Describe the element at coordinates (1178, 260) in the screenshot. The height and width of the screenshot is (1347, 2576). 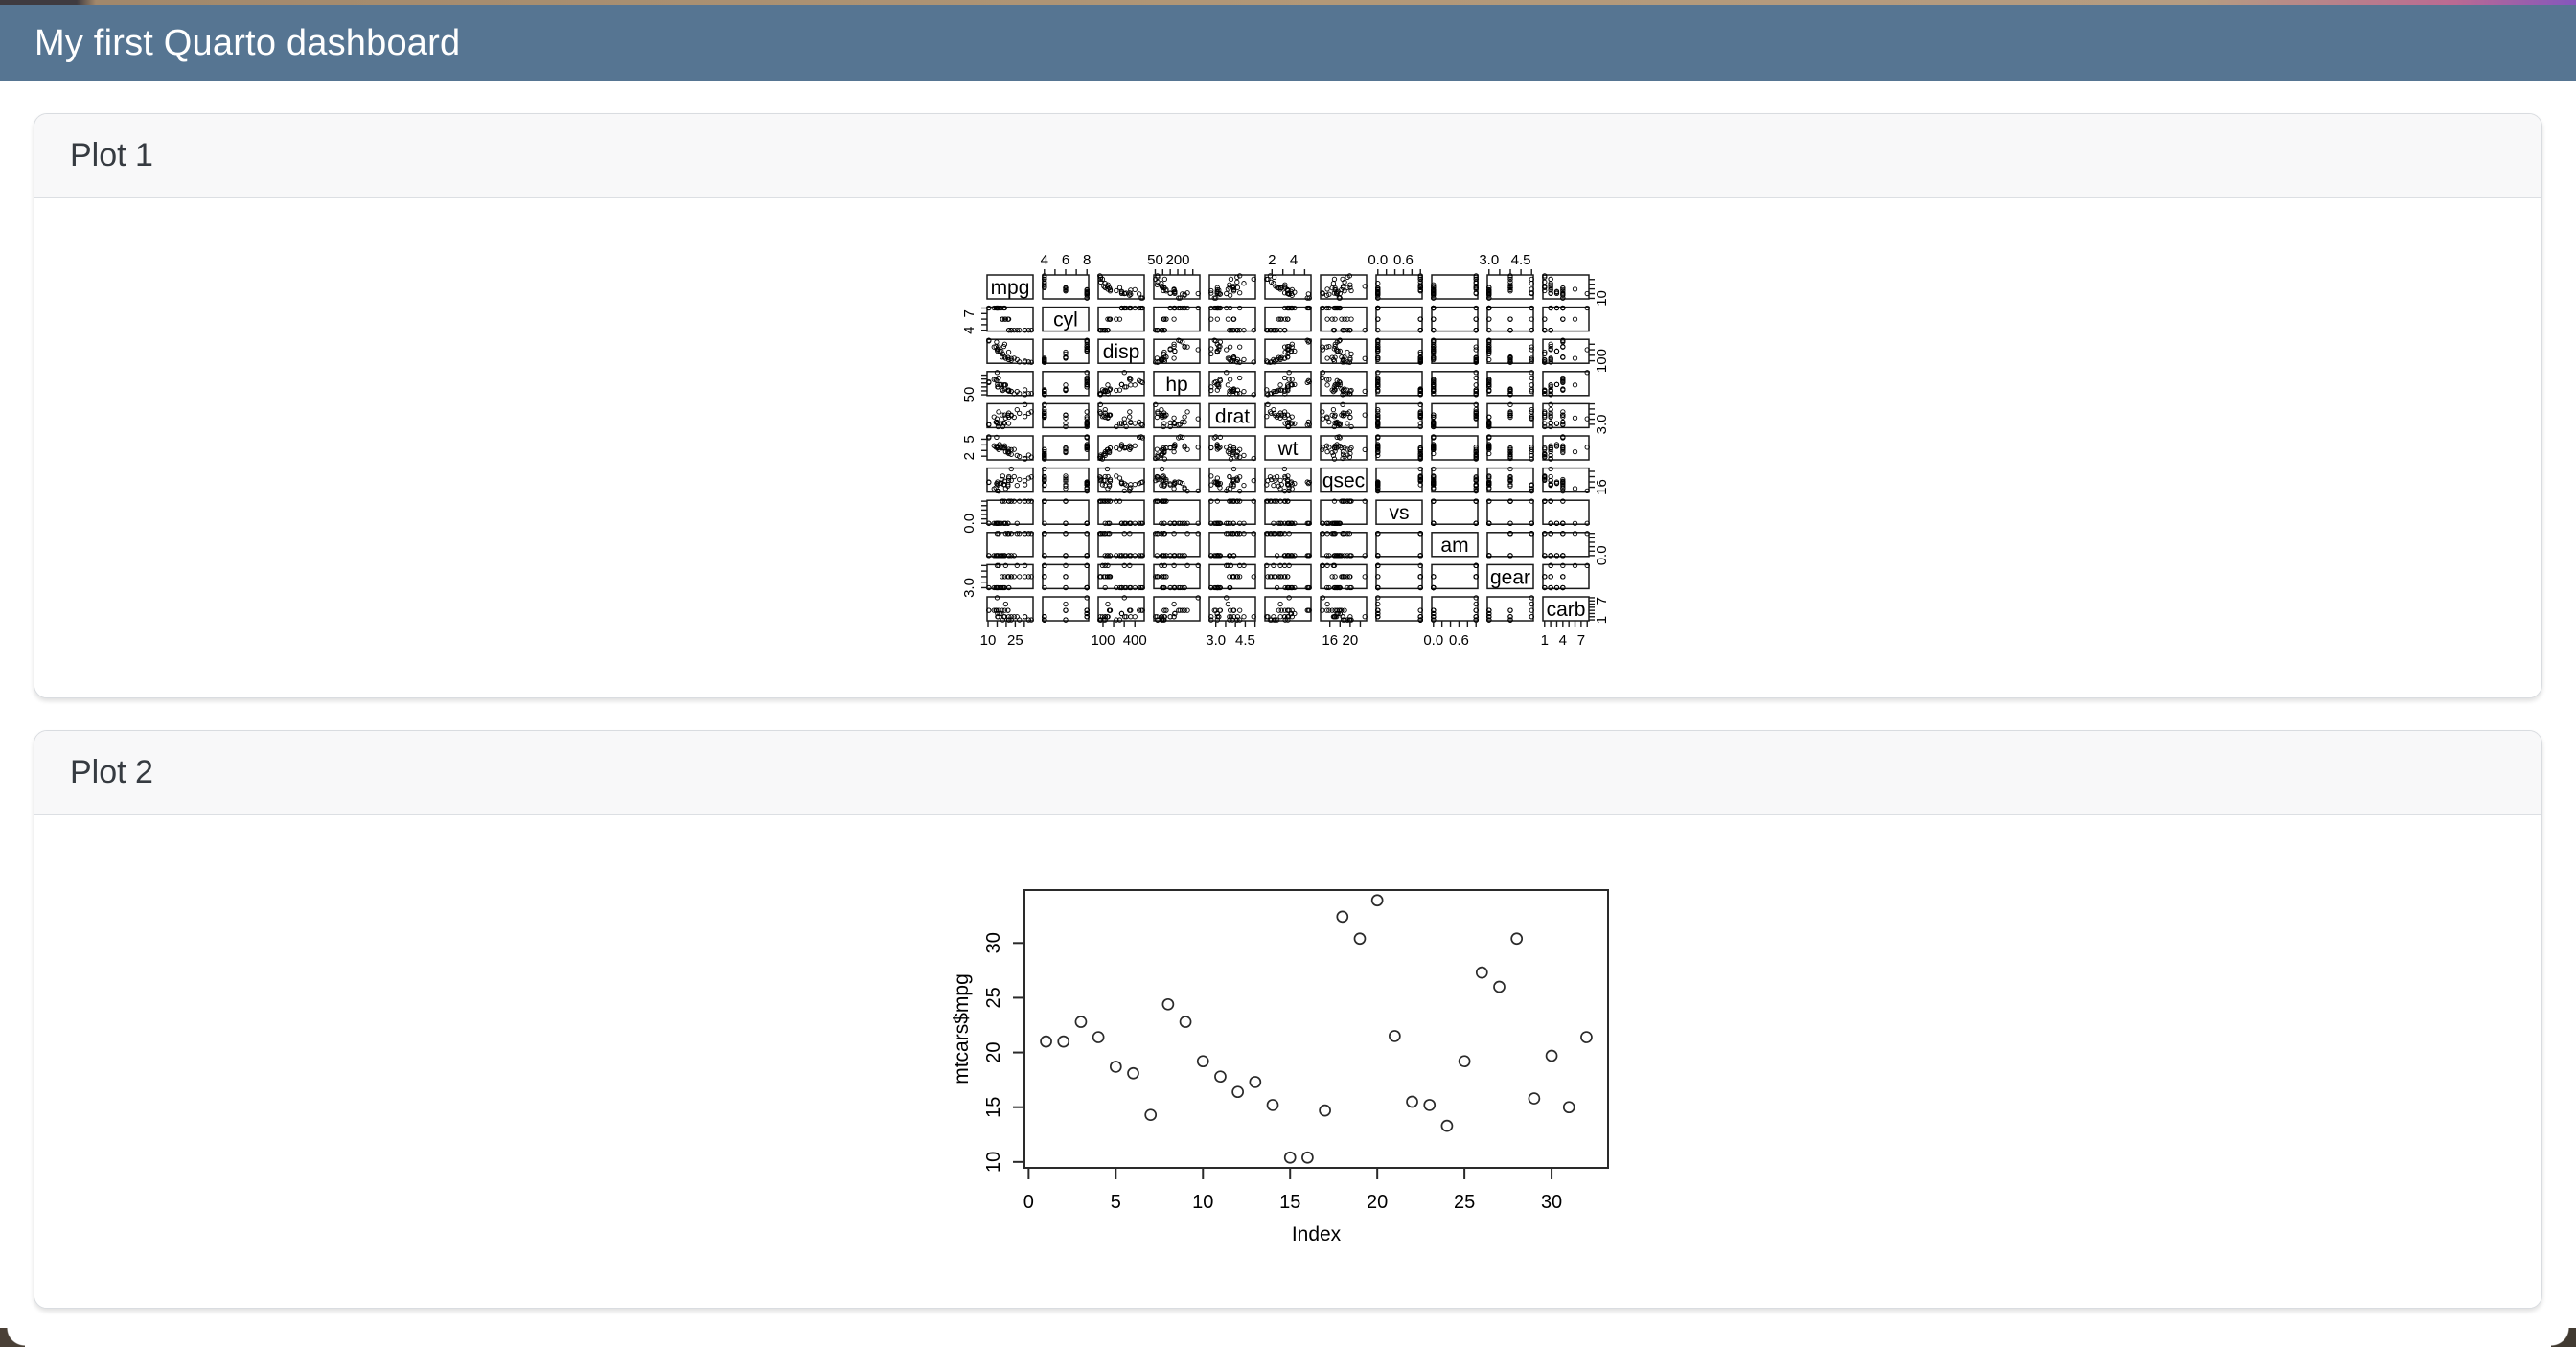
I see `svg-text: 200` at that location.